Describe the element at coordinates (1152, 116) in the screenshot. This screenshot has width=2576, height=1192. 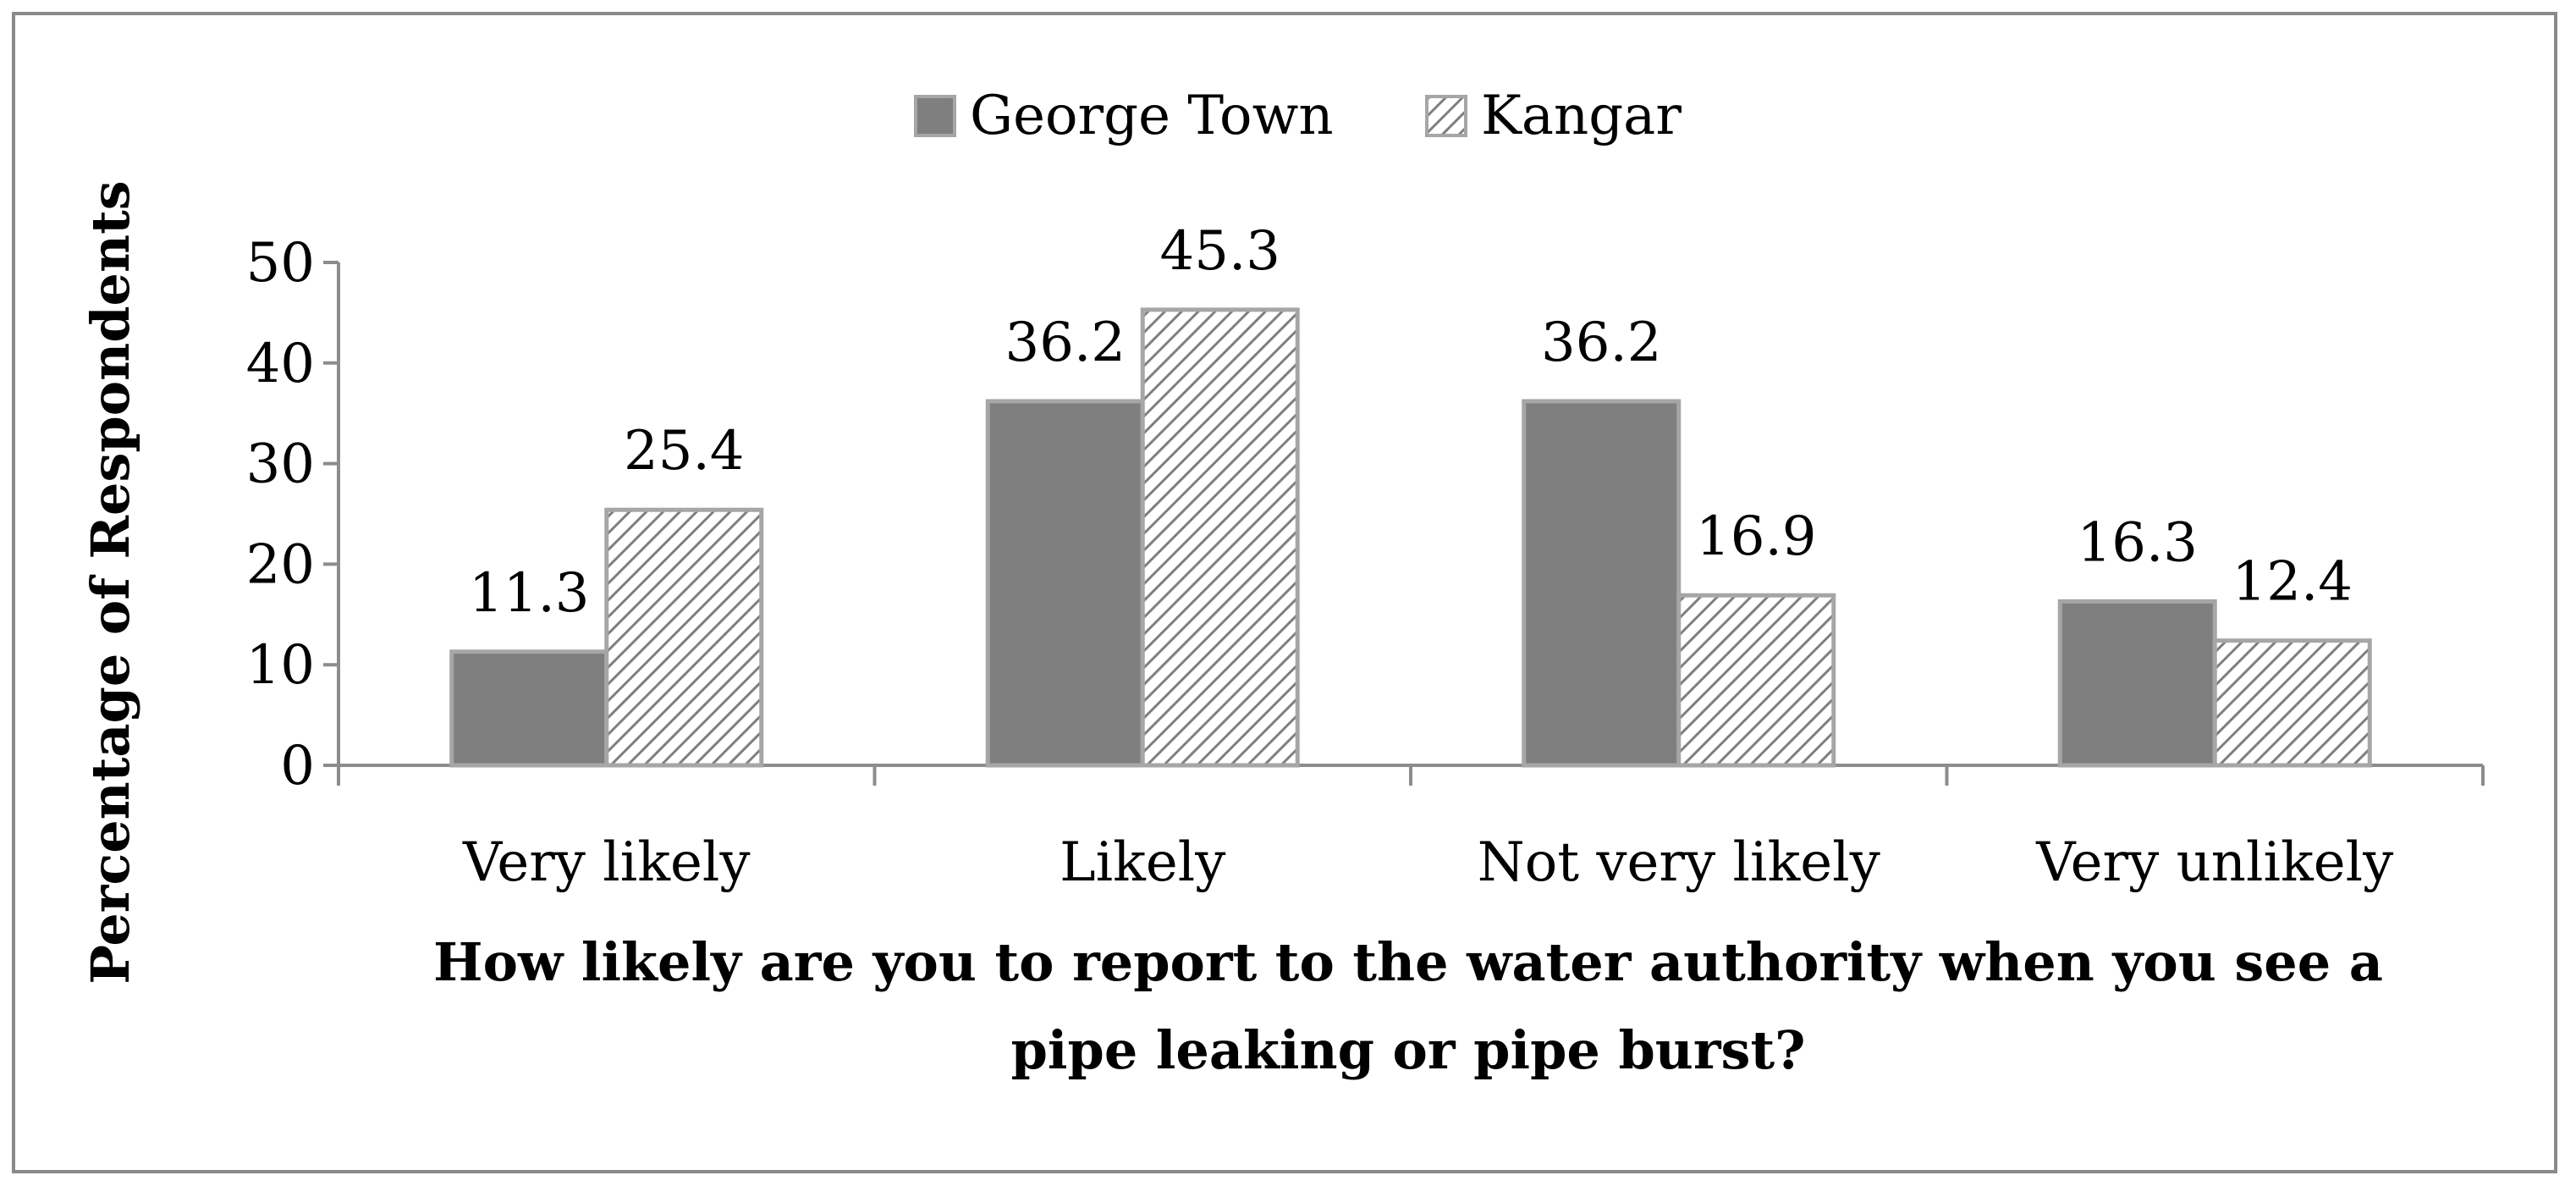
I see `legend-label-george-town: George Town` at that location.